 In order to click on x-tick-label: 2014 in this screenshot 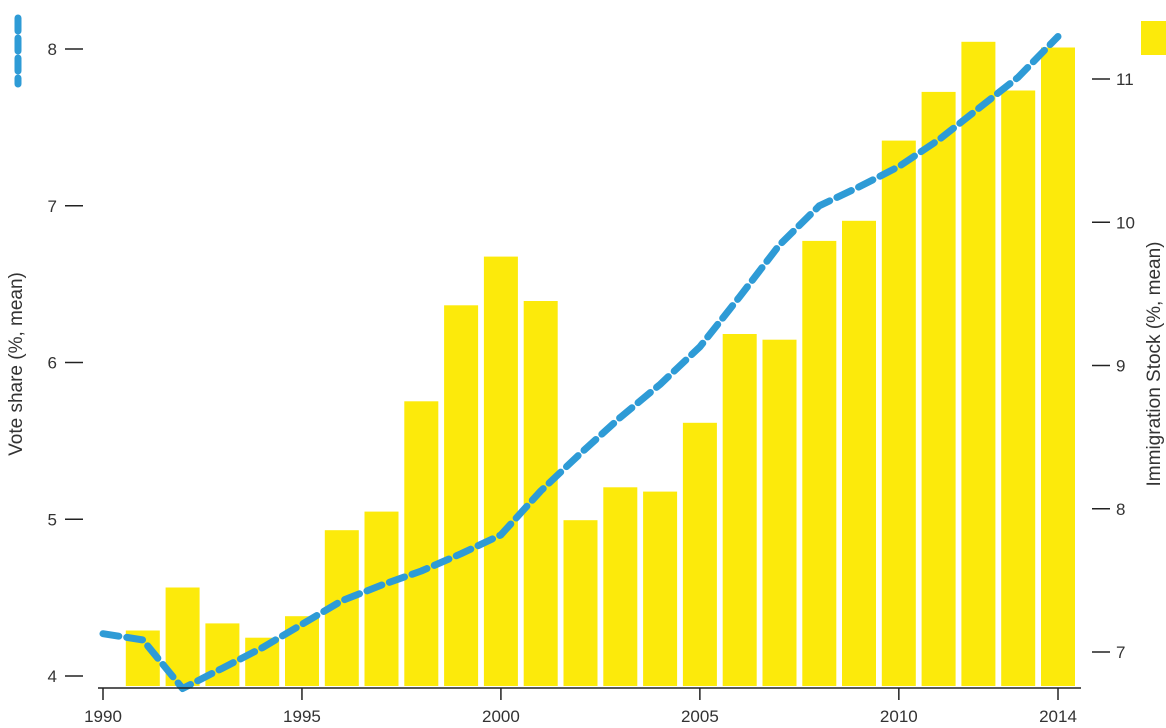, I will do `click(1058, 716)`.